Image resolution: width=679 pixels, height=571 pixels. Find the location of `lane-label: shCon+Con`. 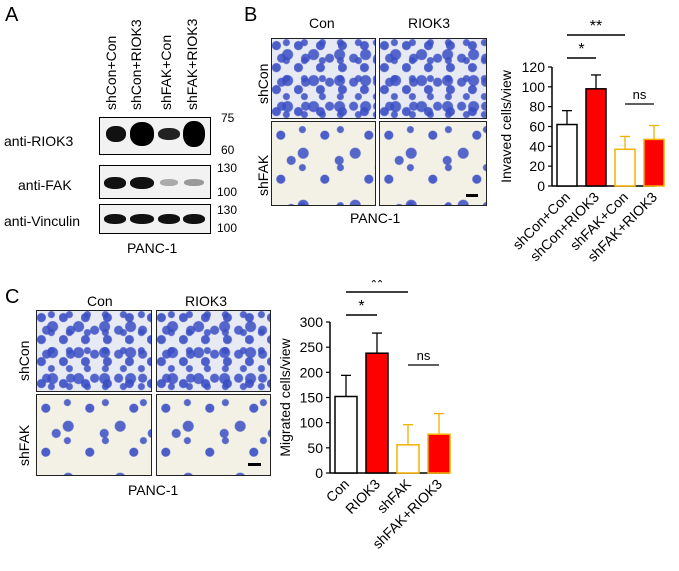

lane-label: shCon+Con is located at coordinates (111, 72).